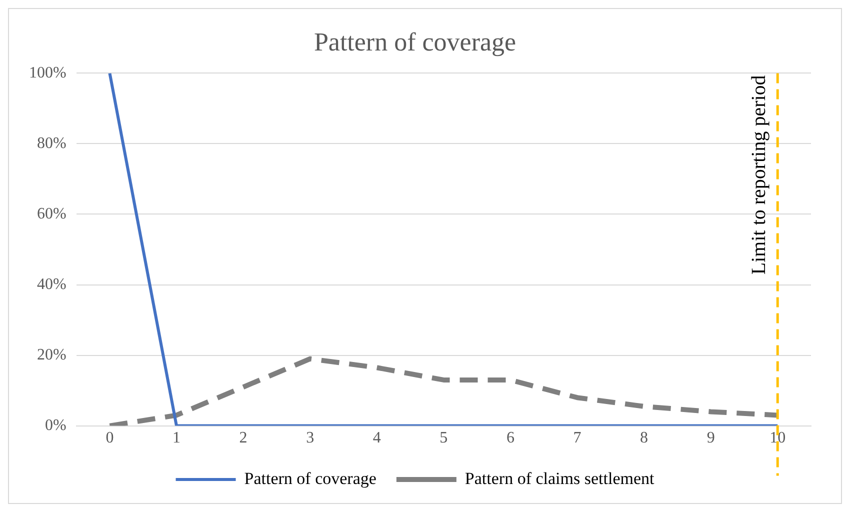  What do you see at coordinates (51, 355) in the screenshot?
I see `y-tick-label: 20%` at bounding box center [51, 355].